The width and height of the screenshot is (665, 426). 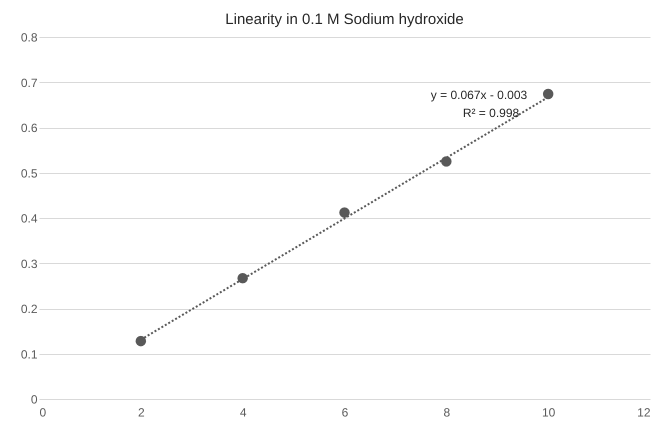 What do you see at coordinates (446, 413) in the screenshot?
I see `x-tick-label: 8` at bounding box center [446, 413].